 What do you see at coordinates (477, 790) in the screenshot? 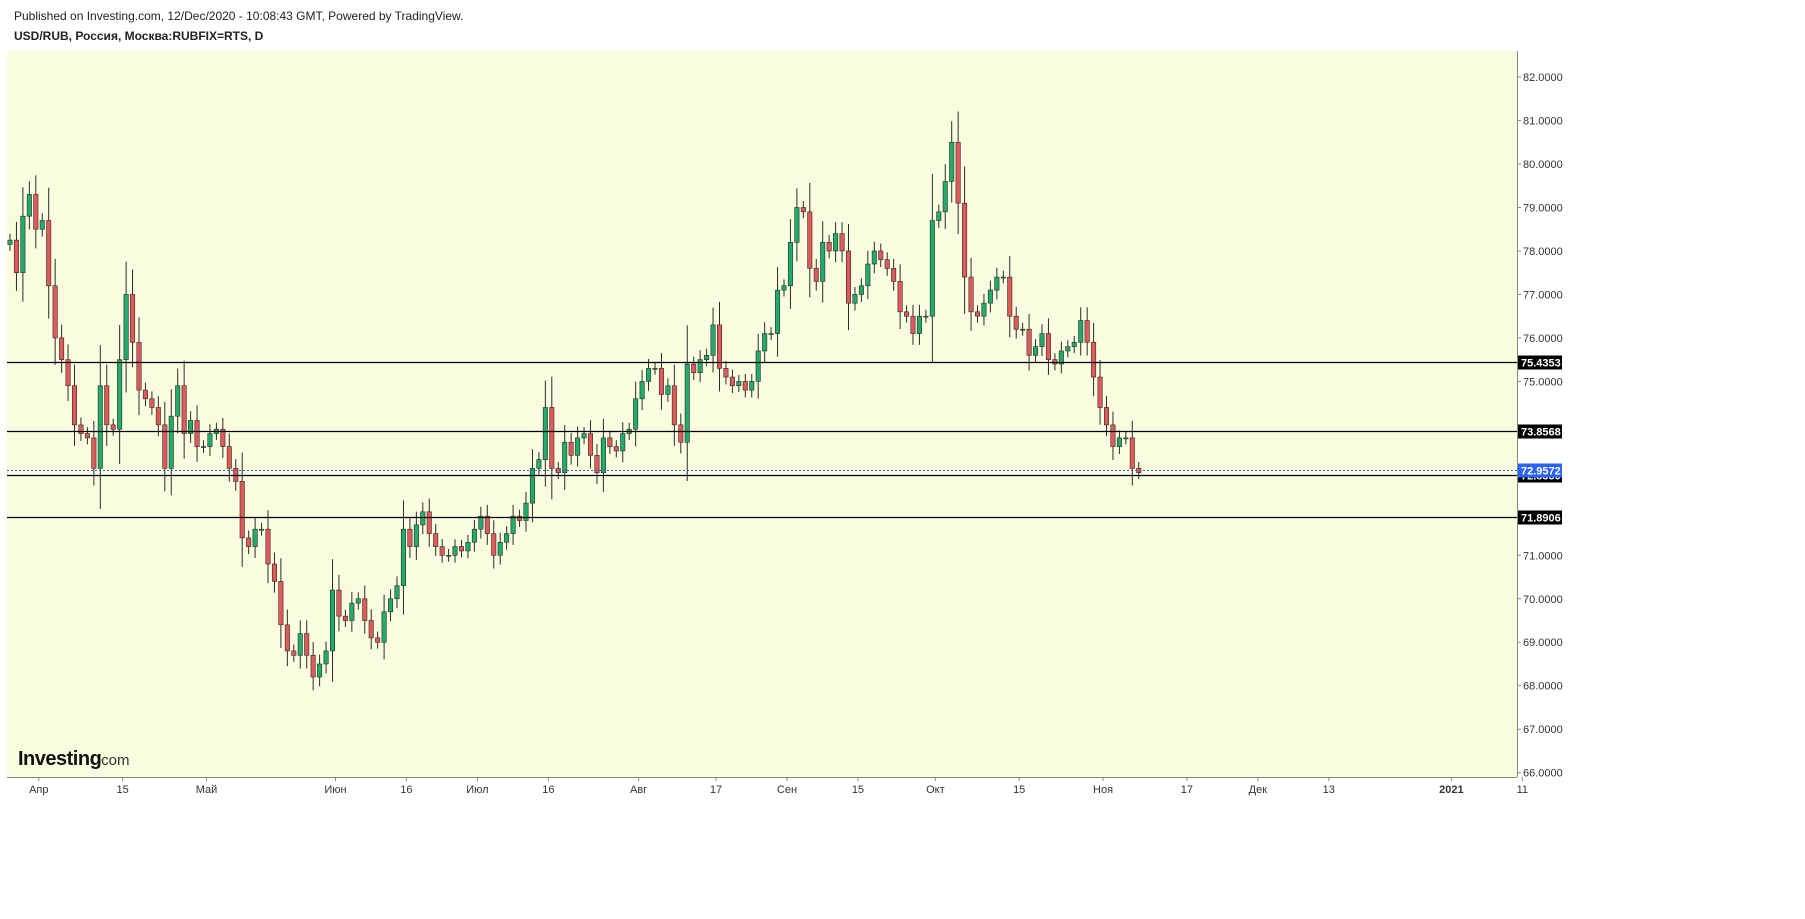
I see `x-tick-label: Июл` at bounding box center [477, 790].